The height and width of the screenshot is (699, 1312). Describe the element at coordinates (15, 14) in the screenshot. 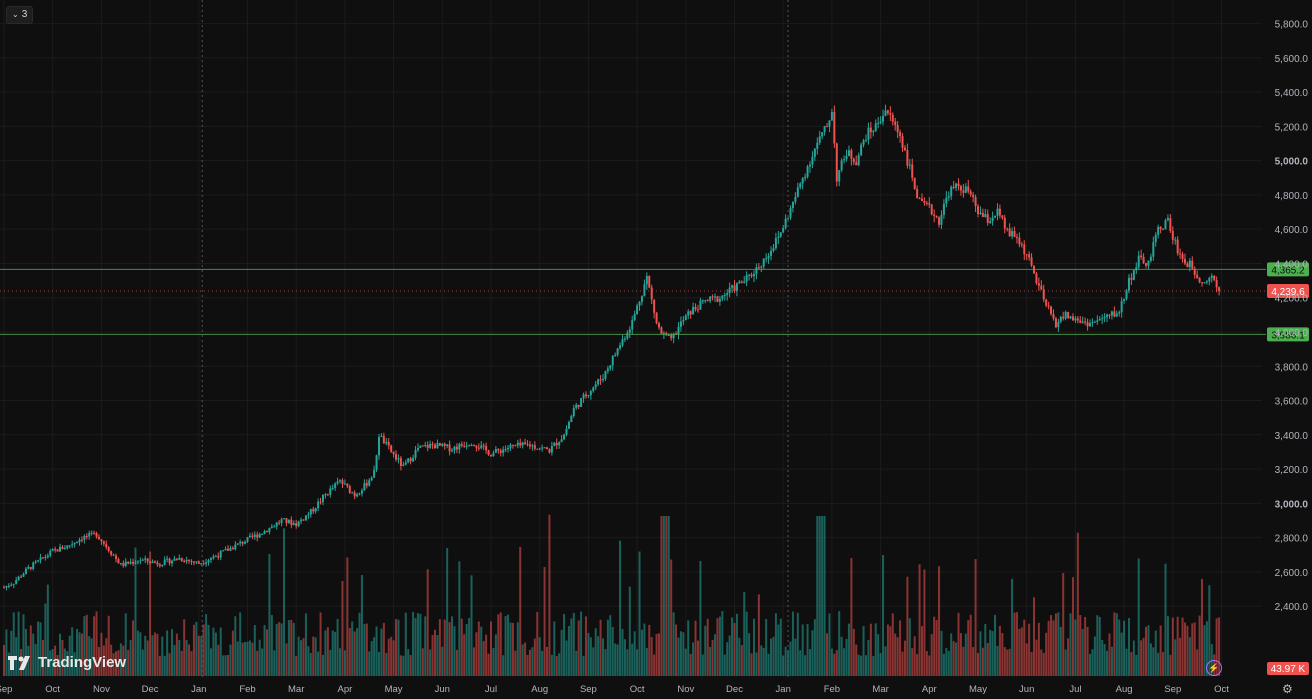

I see `chevron-down-icon: ⌄` at that location.